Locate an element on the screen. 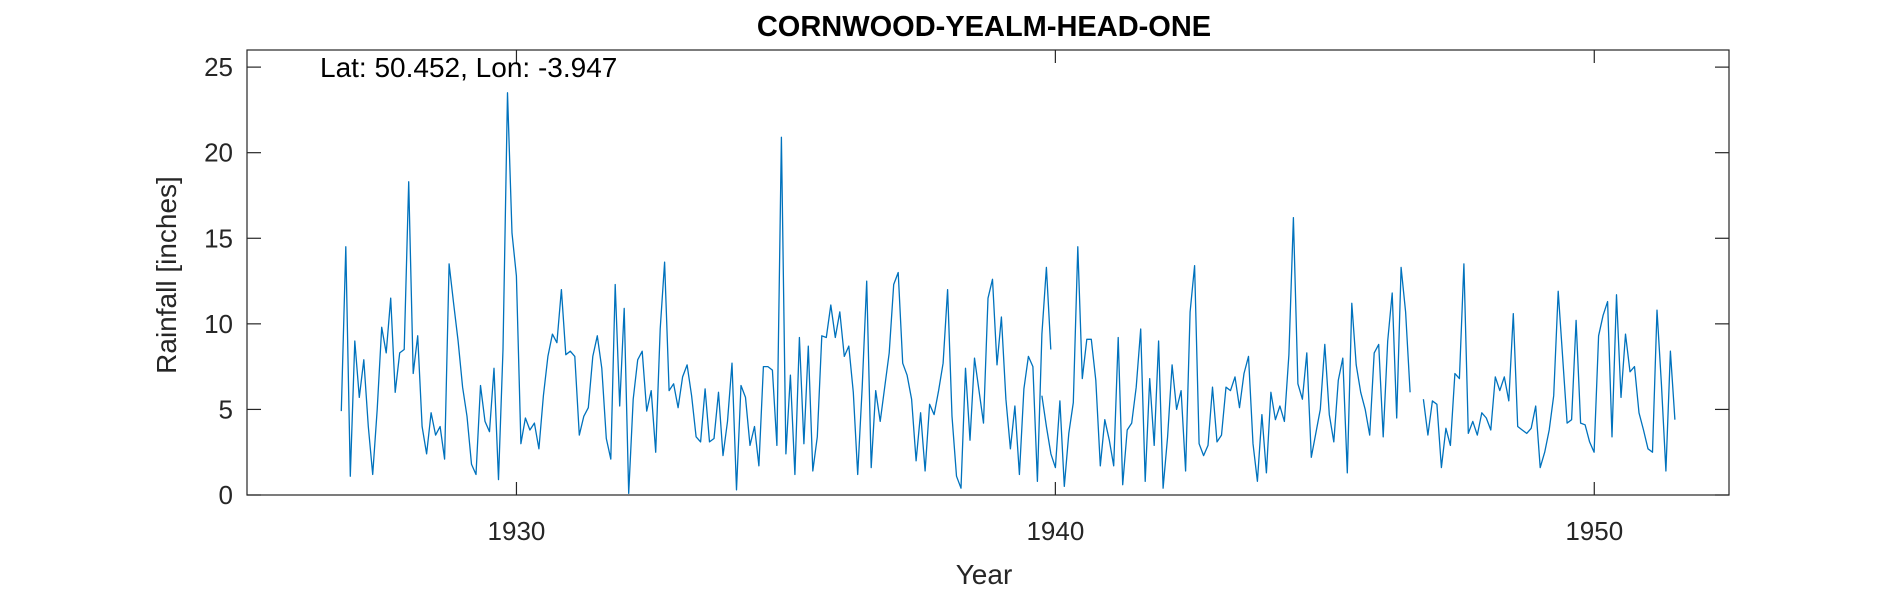 Image resolution: width=1890 pixels, height=591 pixels. x-tick-label: 1930 is located at coordinates (517, 531).